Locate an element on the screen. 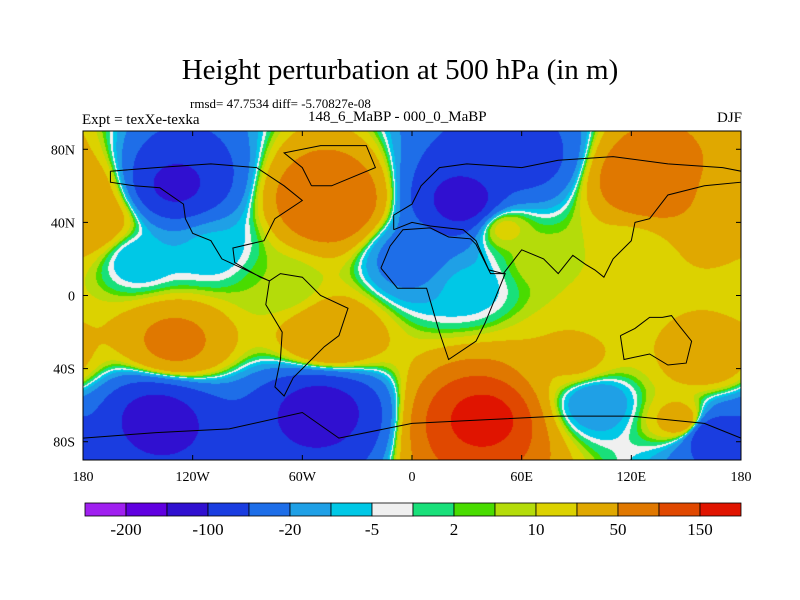 This screenshot has height=600, width=800. stats-line: rmsd= 47.7534 diff= -5.70827e-08 is located at coordinates (280, 103).